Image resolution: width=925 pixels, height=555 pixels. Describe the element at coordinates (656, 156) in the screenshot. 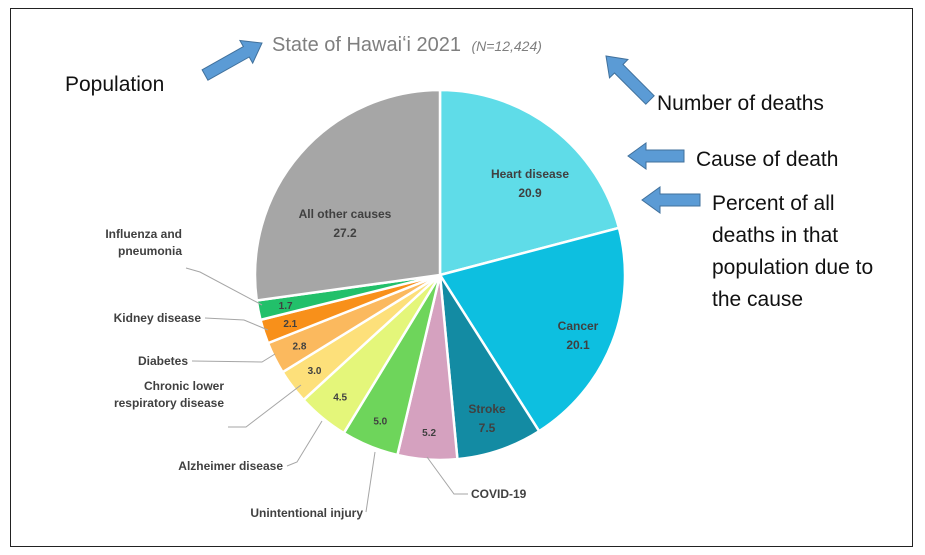

I see `cause-of-death-arrow-icon` at that location.